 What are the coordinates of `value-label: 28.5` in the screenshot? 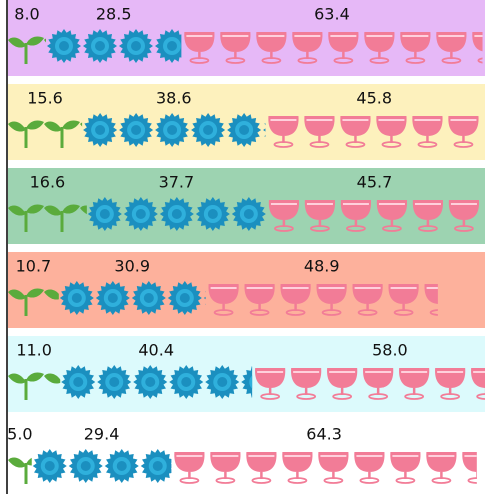 It's located at (114, 14).